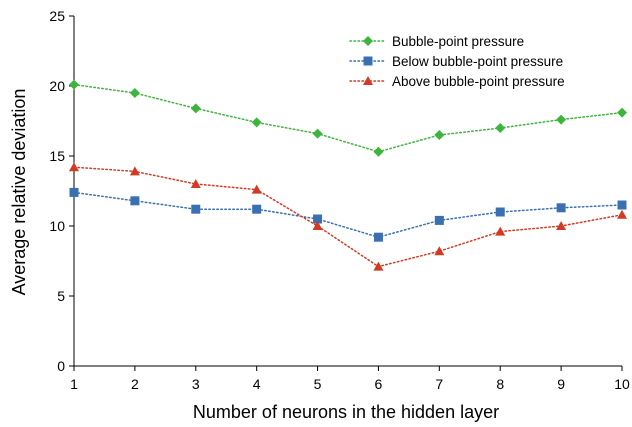  What do you see at coordinates (61, 366) in the screenshot?
I see `y-tick-label: 0` at bounding box center [61, 366].